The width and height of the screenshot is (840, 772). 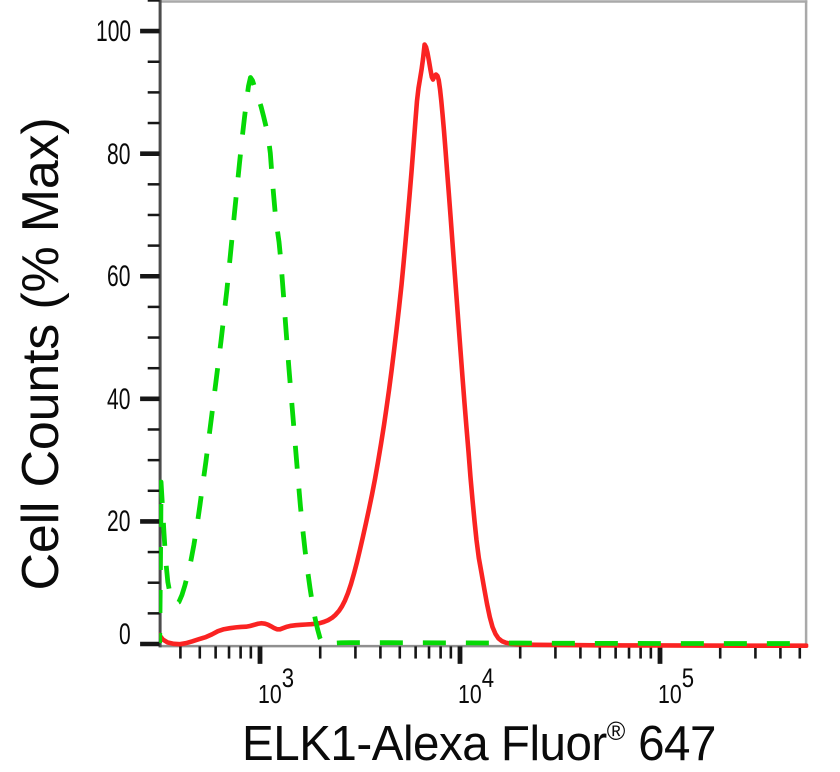 I want to click on y-axis-title: Cell Counts (% Max), so click(x=41, y=354).